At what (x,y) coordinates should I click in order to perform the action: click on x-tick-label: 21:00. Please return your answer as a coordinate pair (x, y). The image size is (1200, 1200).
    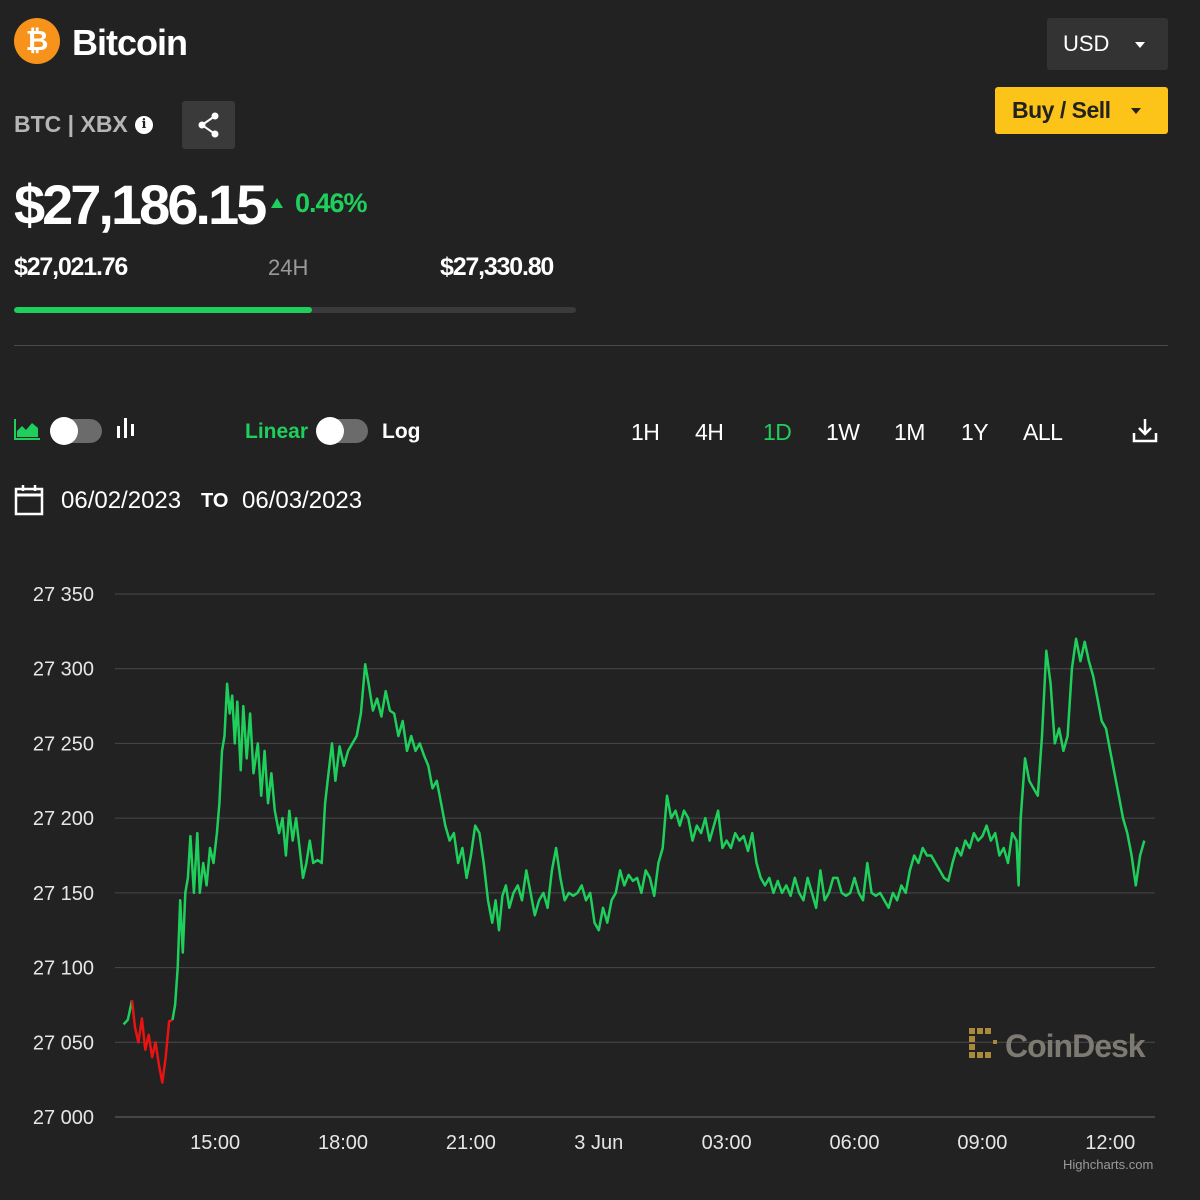
    Looking at the image, I should click on (471, 1143).